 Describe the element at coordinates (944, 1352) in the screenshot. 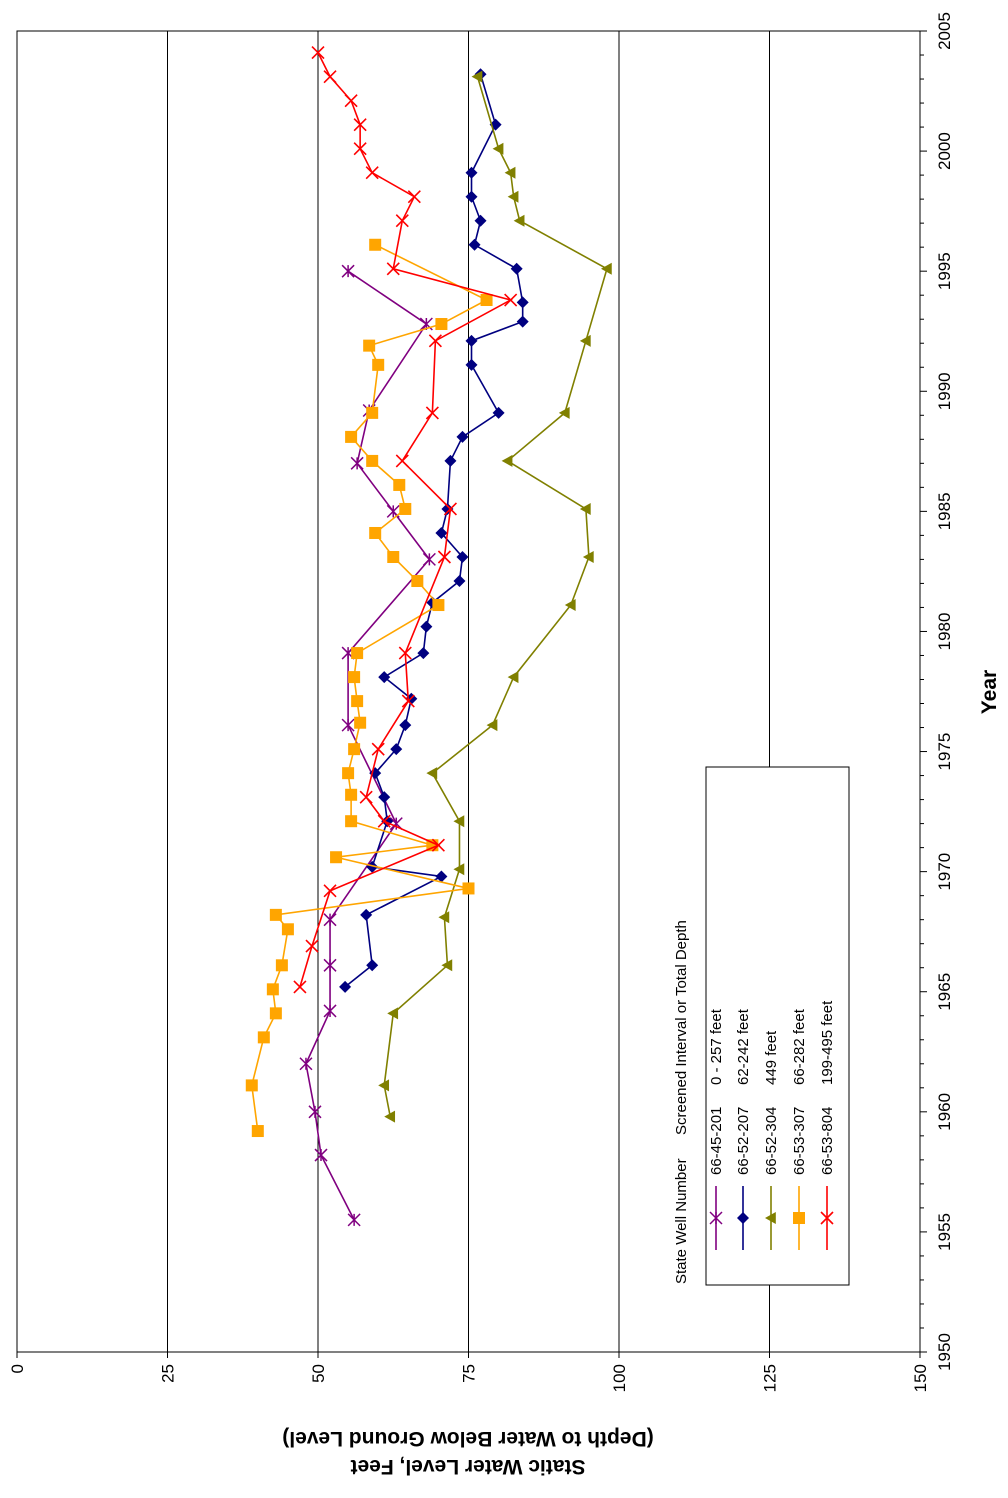

I see `year-tick-label: 1950` at that location.